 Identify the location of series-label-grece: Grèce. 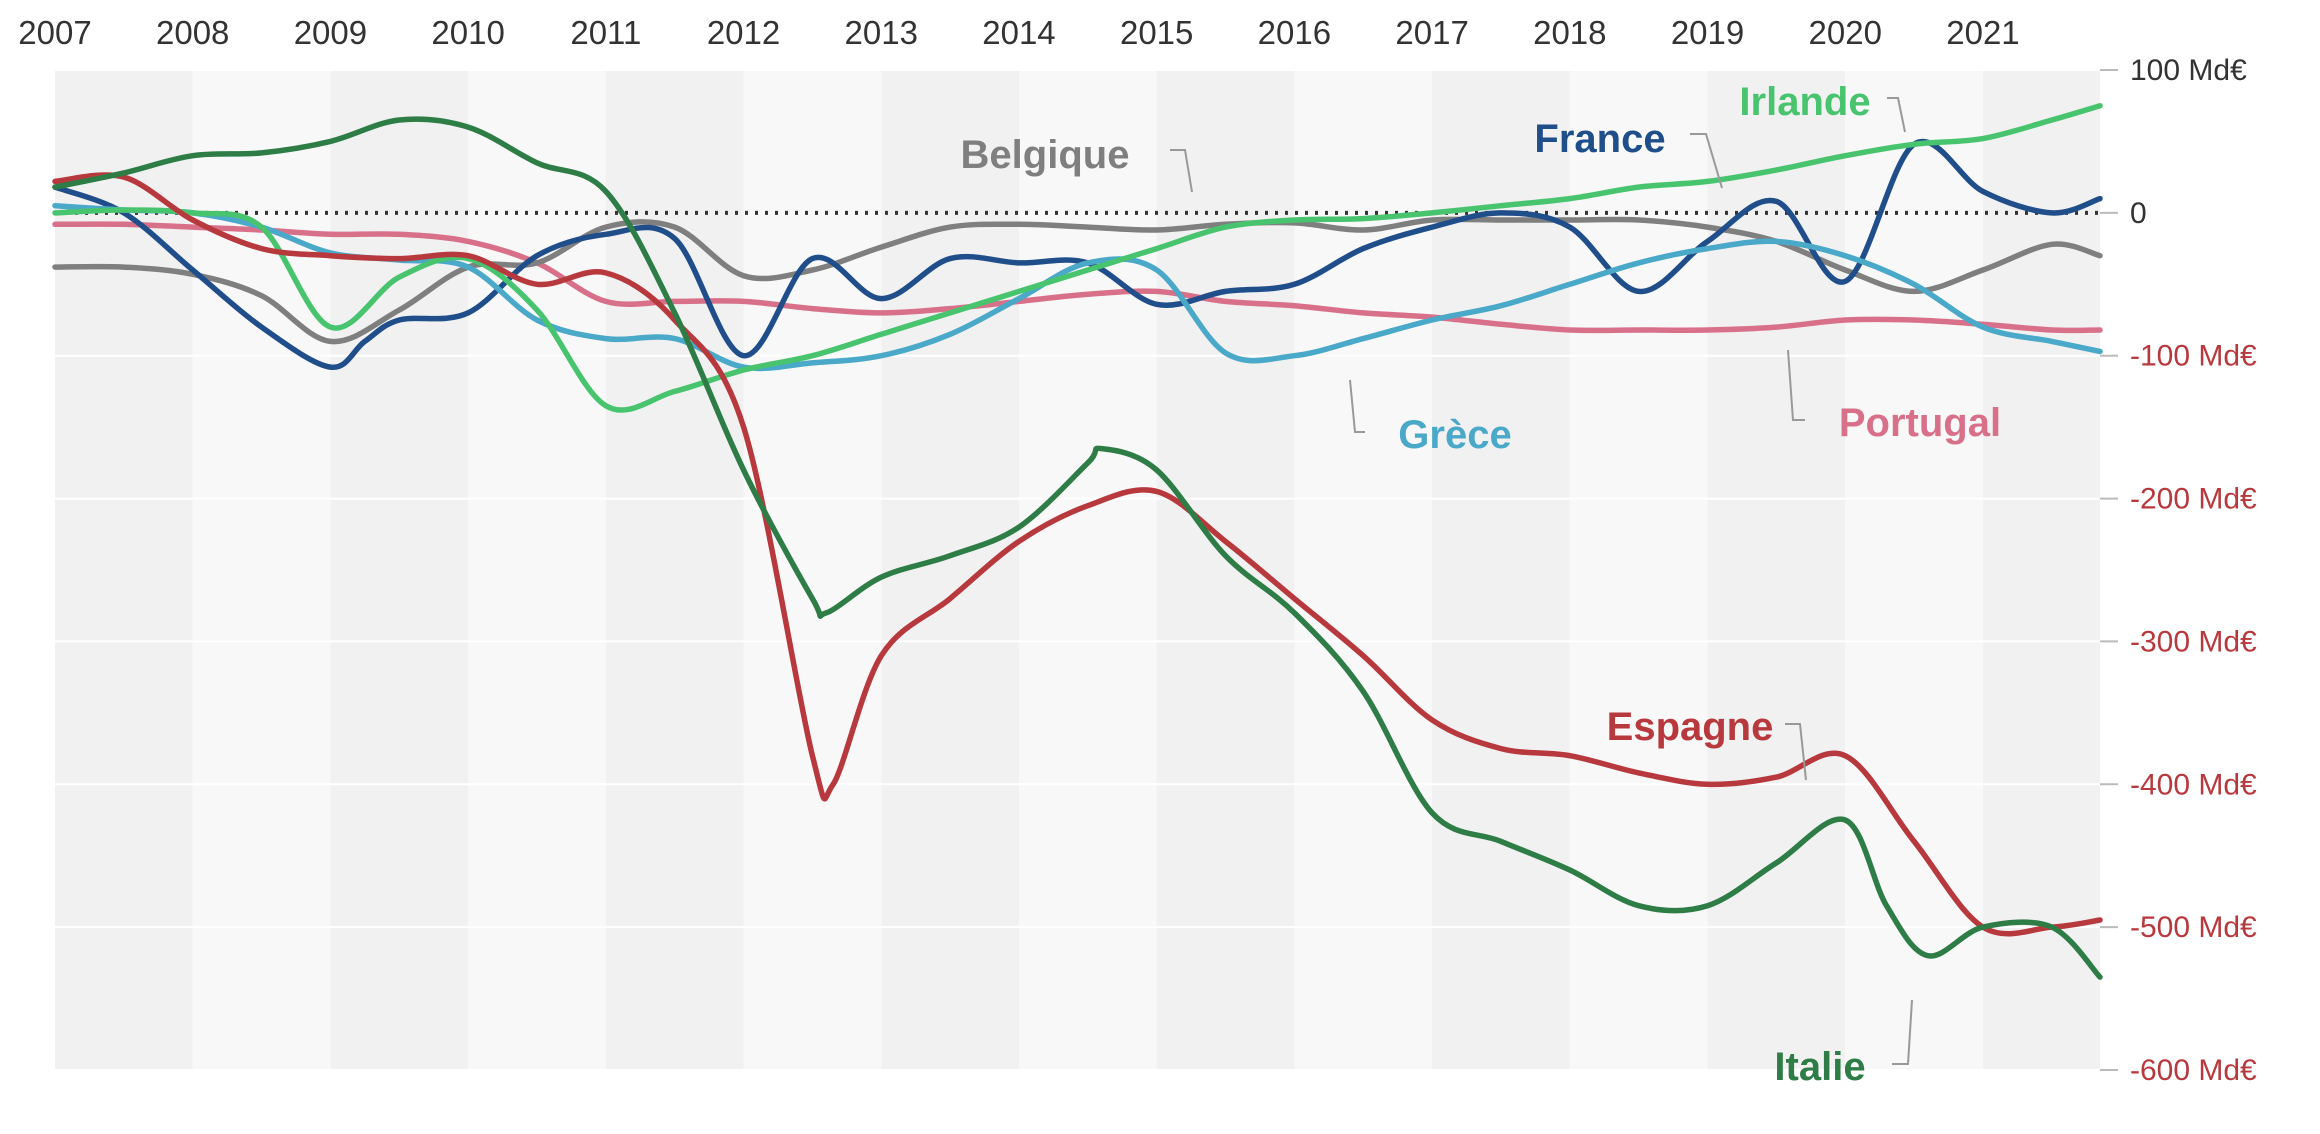
(1454, 435).